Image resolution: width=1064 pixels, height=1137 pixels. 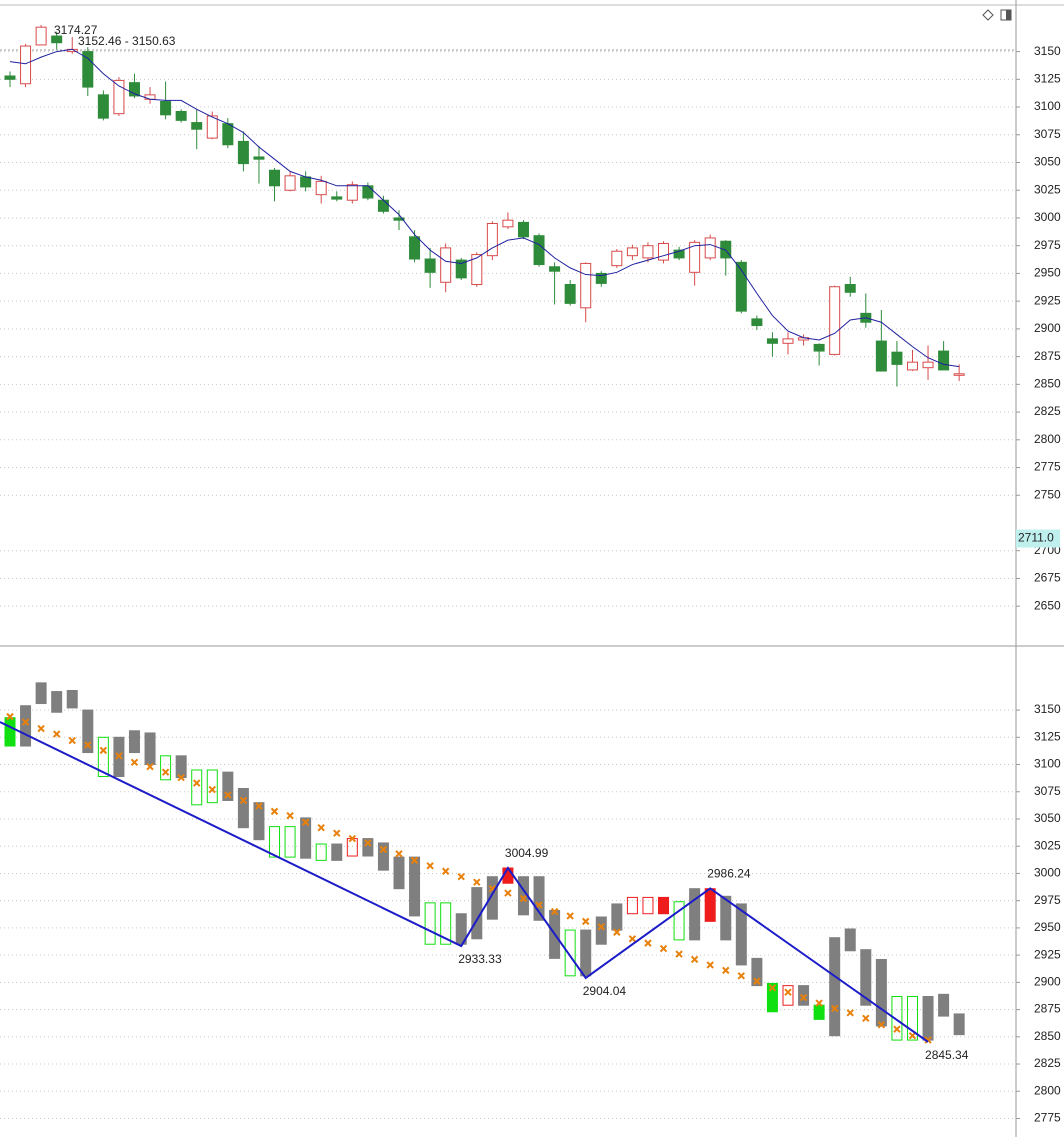 What do you see at coordinates (1047, 467) in the screenshot?
I see `y-tick-label: 2775` at bounding box center [1047, 467].